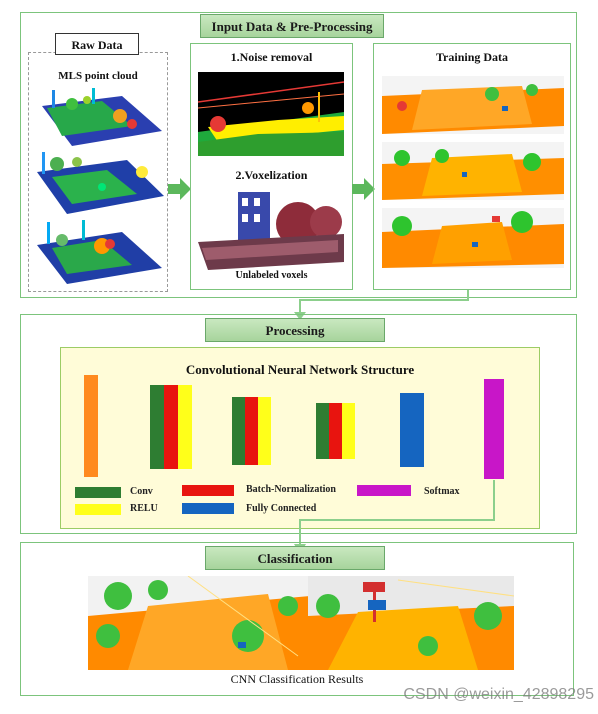 The height and width of the screenshot is (714, 598). What do you see at coordinates (295, 558) in the screenshot?
I see `classification-section-header: Classification` at bounding box center [295, 558].